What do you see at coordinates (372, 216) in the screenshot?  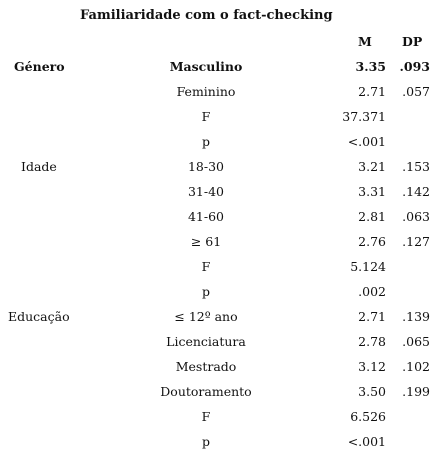 I see `row-mean-value: 2.81` at bounding box center [372, 216].